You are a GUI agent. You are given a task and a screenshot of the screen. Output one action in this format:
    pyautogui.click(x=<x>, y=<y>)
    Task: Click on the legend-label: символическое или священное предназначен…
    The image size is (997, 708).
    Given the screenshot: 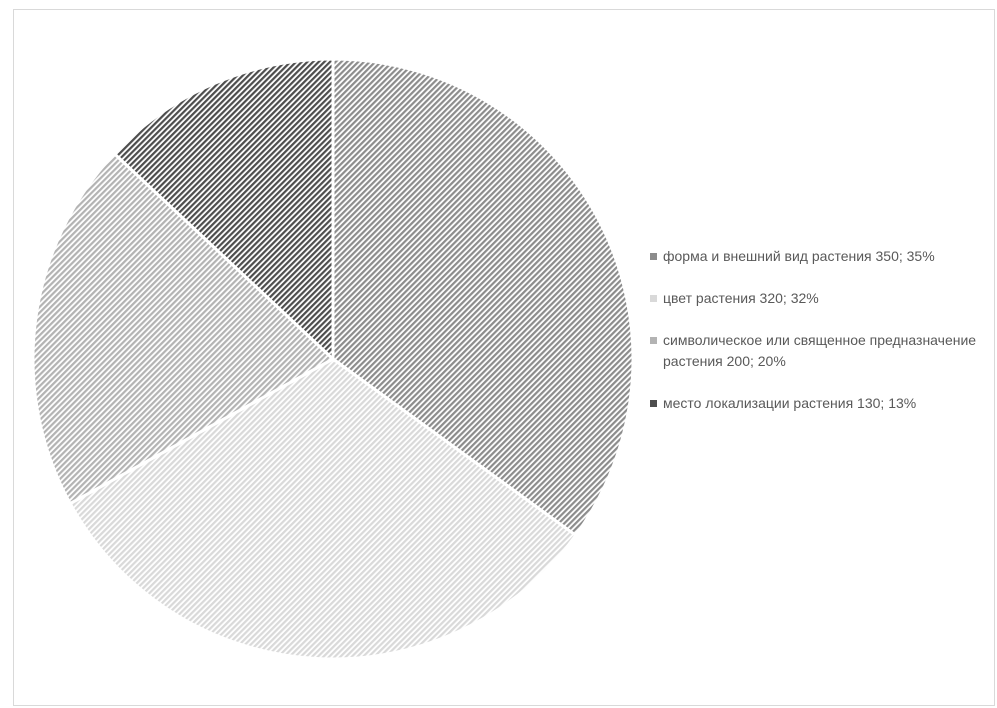 What is the action you would take?
    pyautogui.click(x=820, y=350)
    